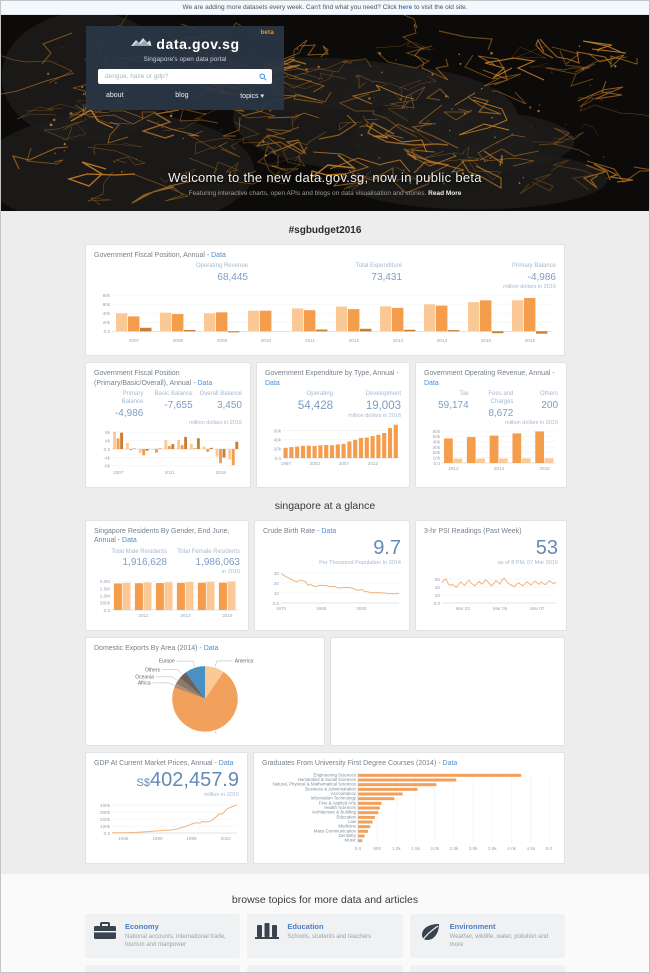 The height and width of the screenshot is (973, 650). I want to click on notice-here-link: here, so click(405, 7).